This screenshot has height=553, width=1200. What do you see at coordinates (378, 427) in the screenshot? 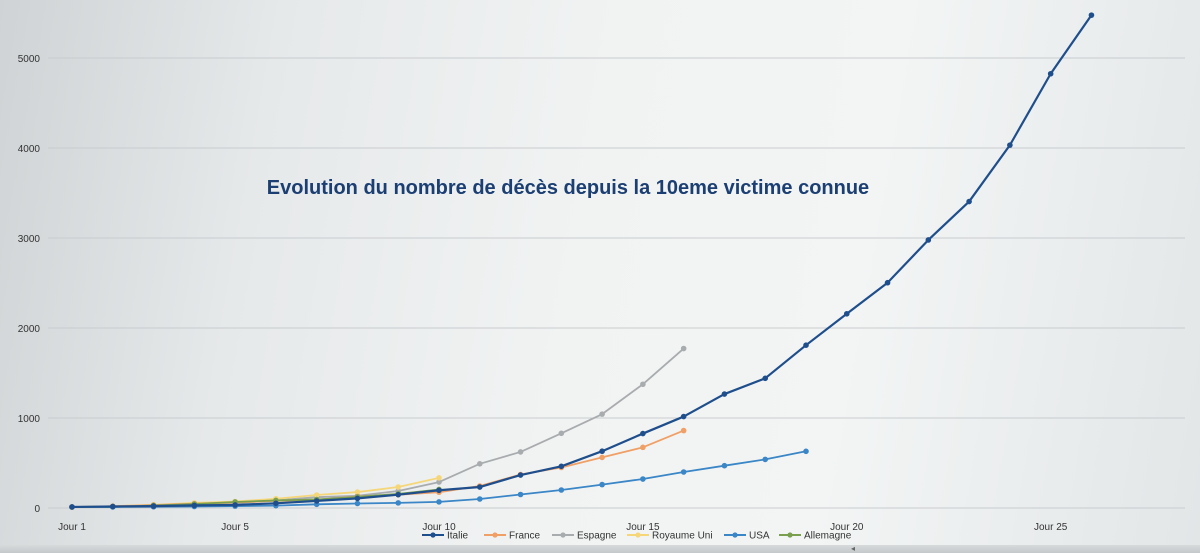
I see `series-line` at bounding box center [378, 427].